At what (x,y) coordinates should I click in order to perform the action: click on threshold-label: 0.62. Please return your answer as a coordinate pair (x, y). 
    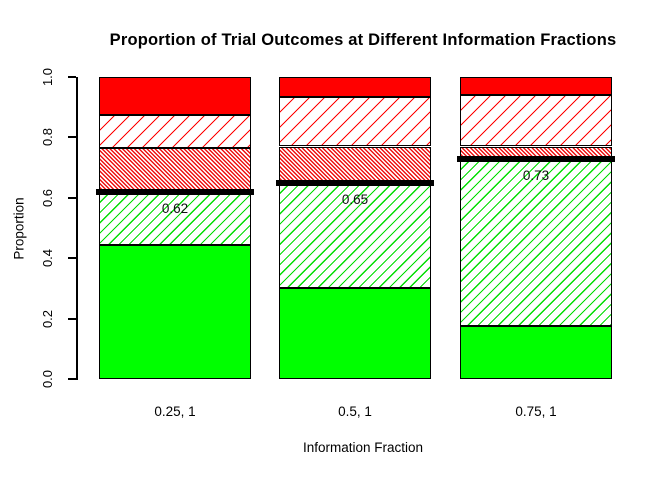
    Looking at the image, I should click on (175, 208).